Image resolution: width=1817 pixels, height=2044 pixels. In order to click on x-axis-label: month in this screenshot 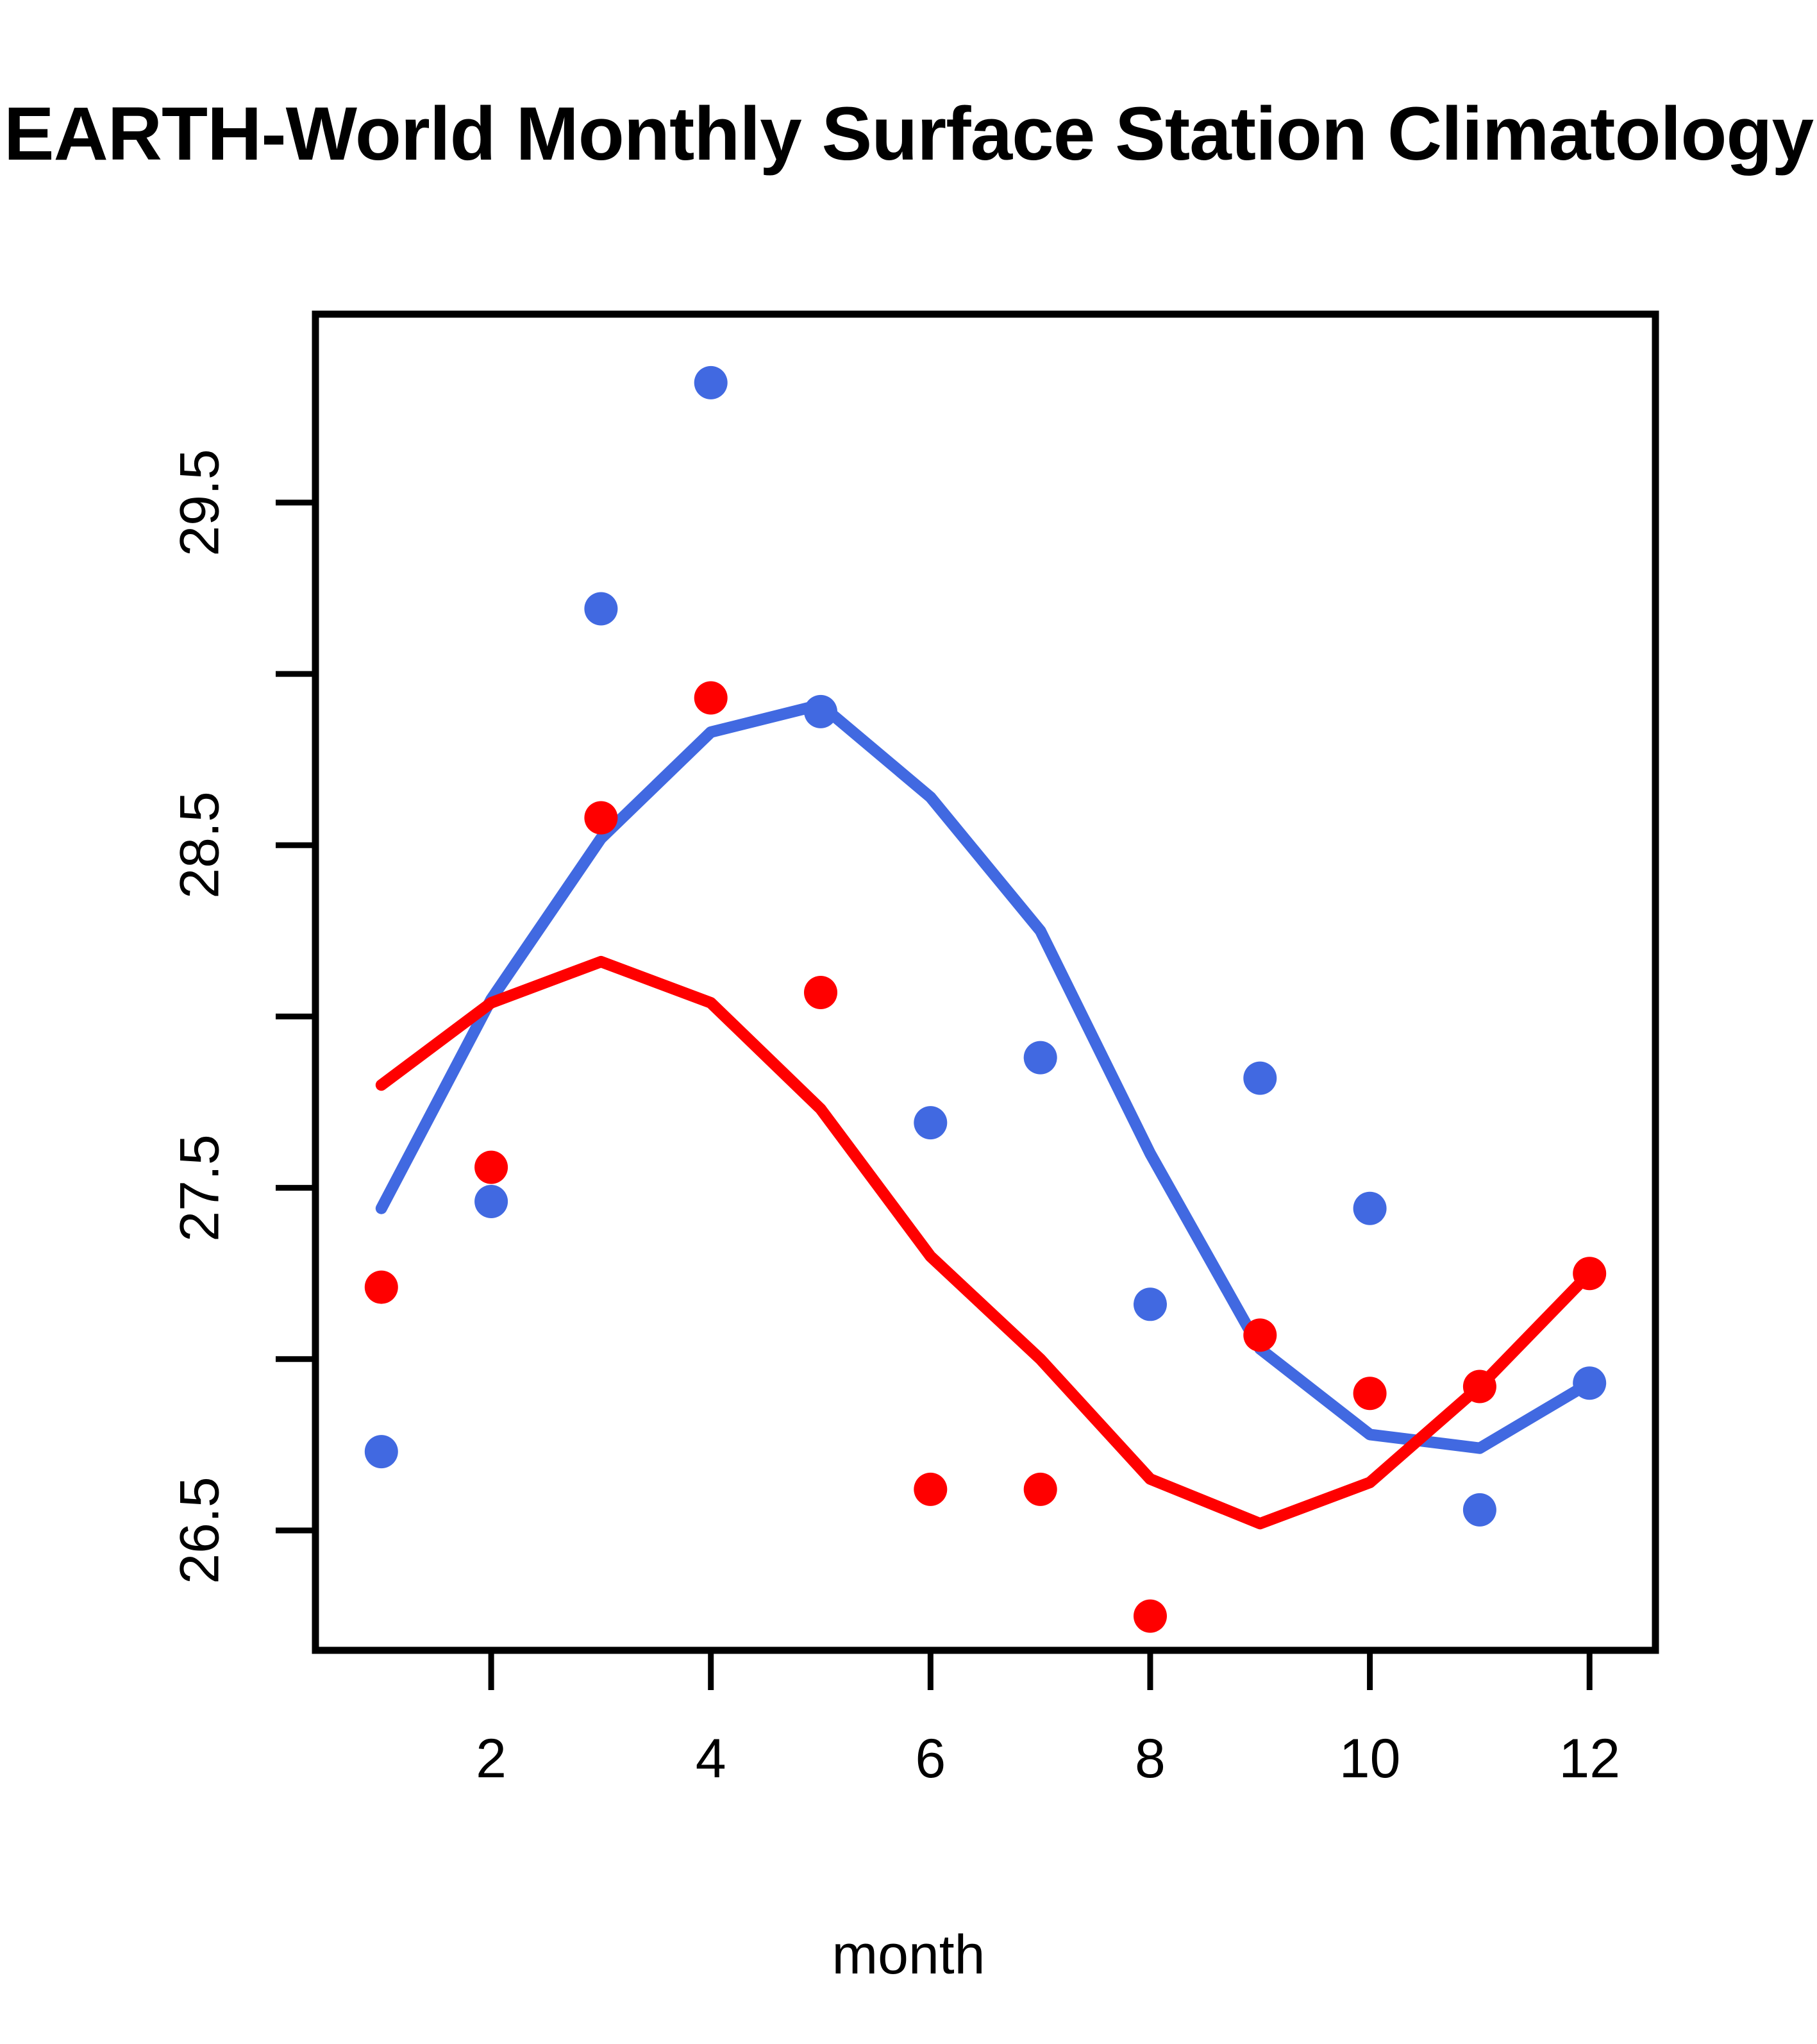, I will do `click(908, 1955)`.